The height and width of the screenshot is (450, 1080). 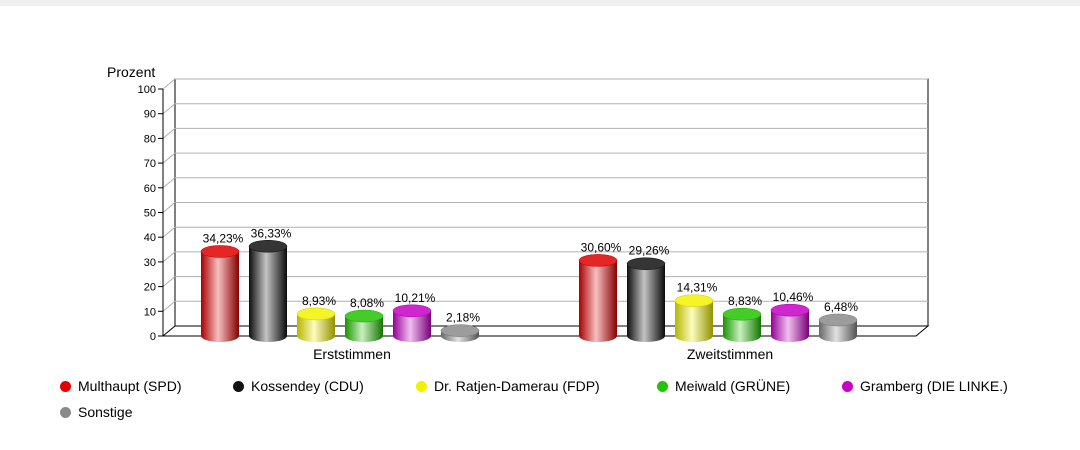 I want to click on y-tick-label: 10, so click(x=150, y=312).